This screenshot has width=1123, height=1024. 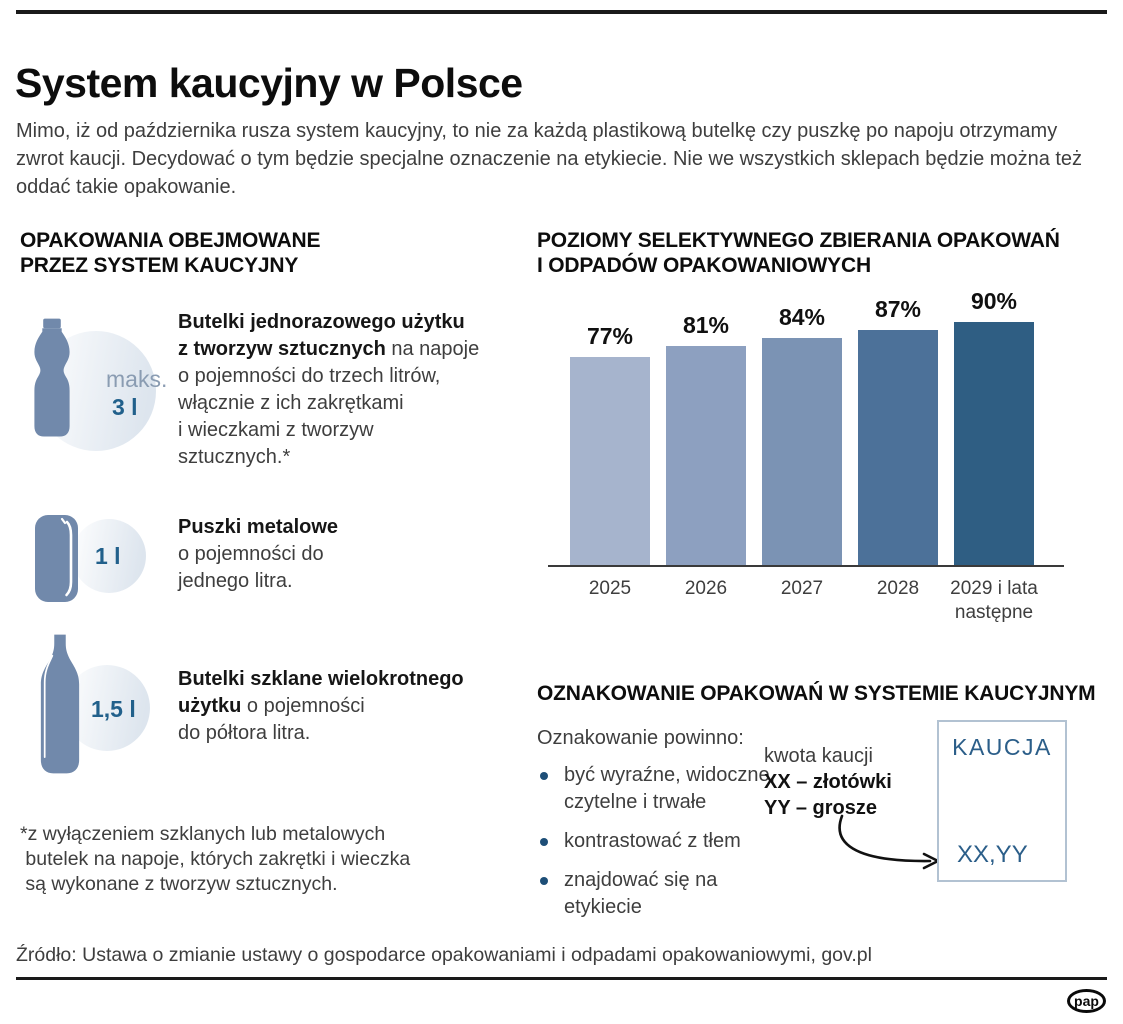 I want to click on chart-plot-area: 77% 81% 84% 87% 90%, so click(x=806, y=427).